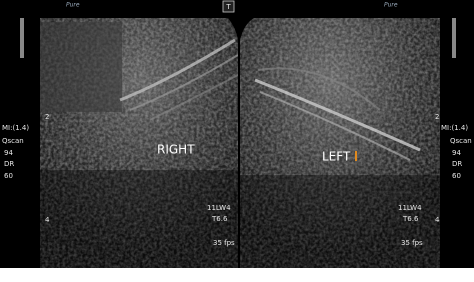 The width and height of the screenshot is (474, 282). Describe the element at coordinates (176, 150) in the screenshot. I see `side-label: RIGHT` at that location.